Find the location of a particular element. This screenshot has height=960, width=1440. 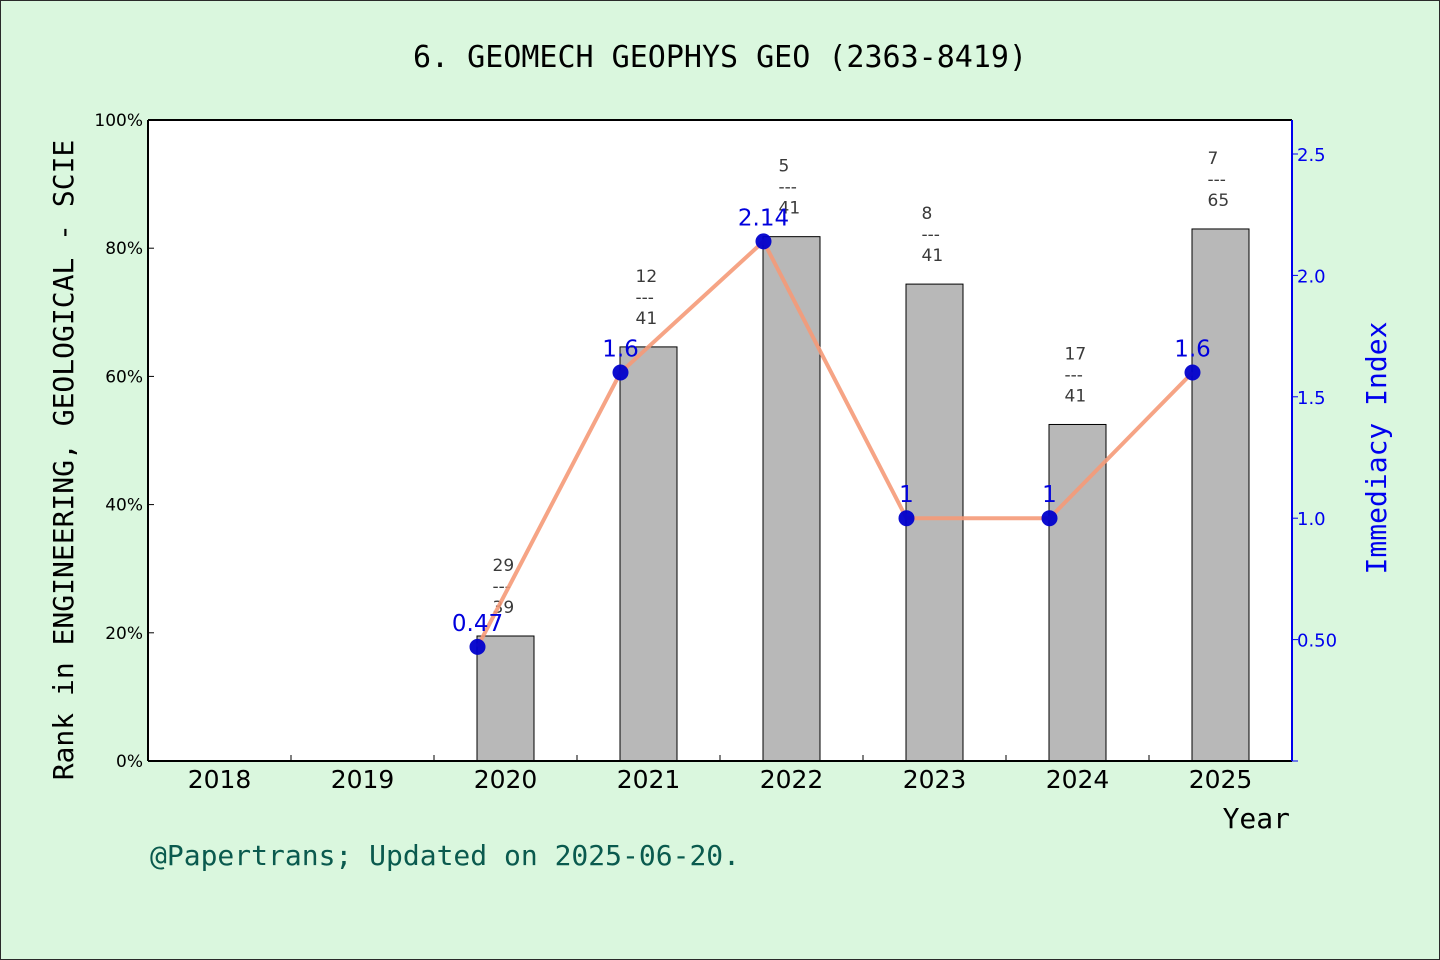

bar-2025 is located at coordinates (1220, 495).